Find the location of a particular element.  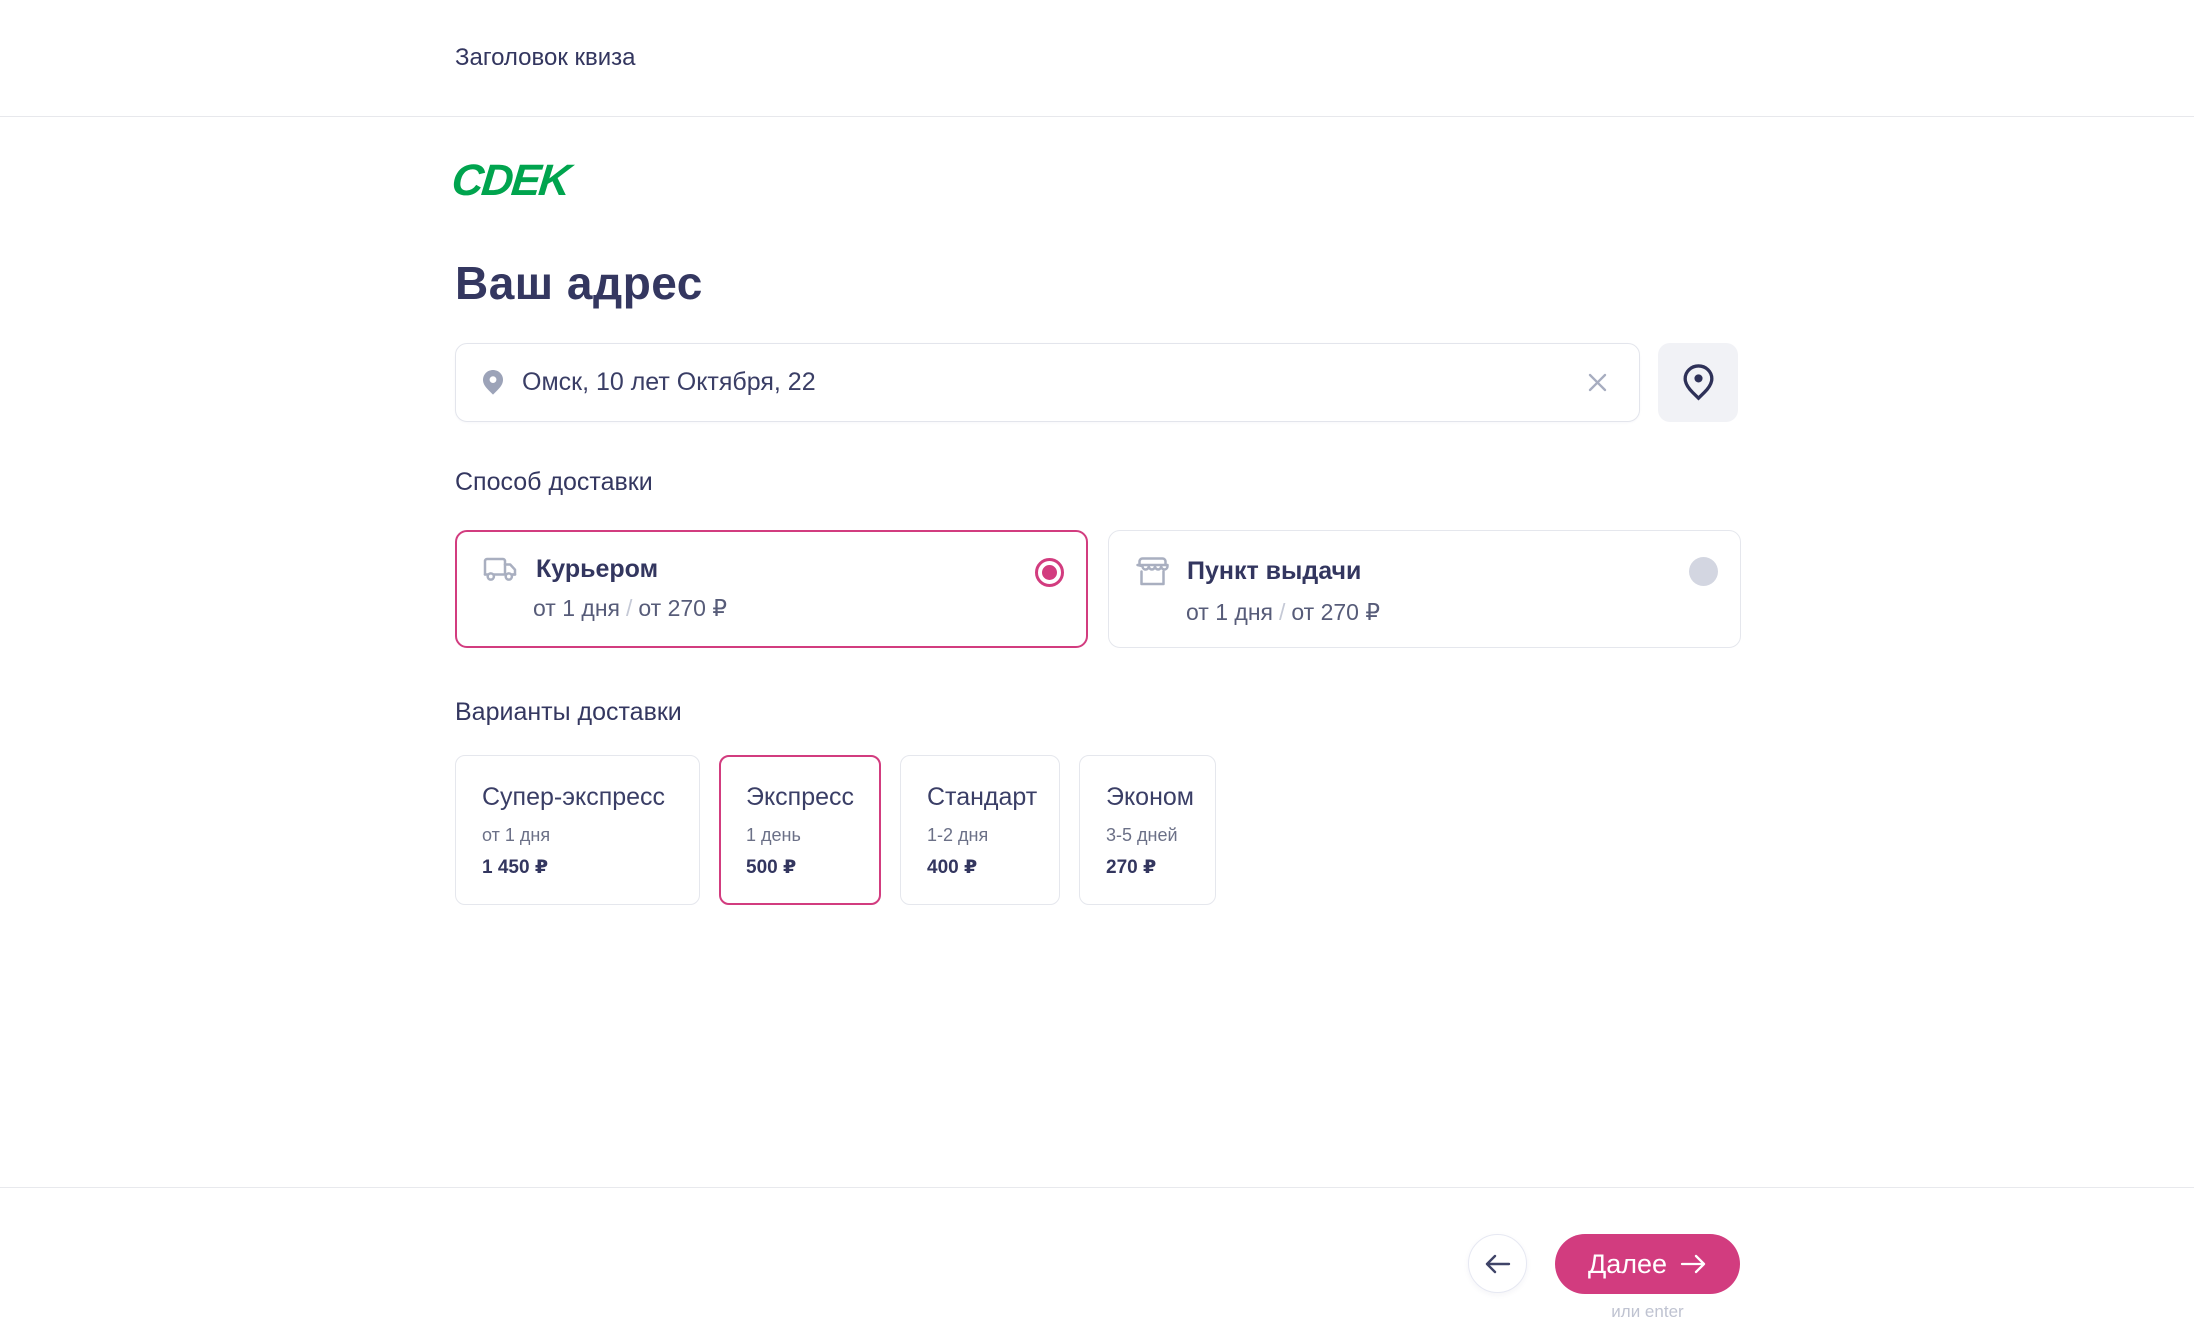

cdek-logo: CDEK is located at coordinates (510, 180).